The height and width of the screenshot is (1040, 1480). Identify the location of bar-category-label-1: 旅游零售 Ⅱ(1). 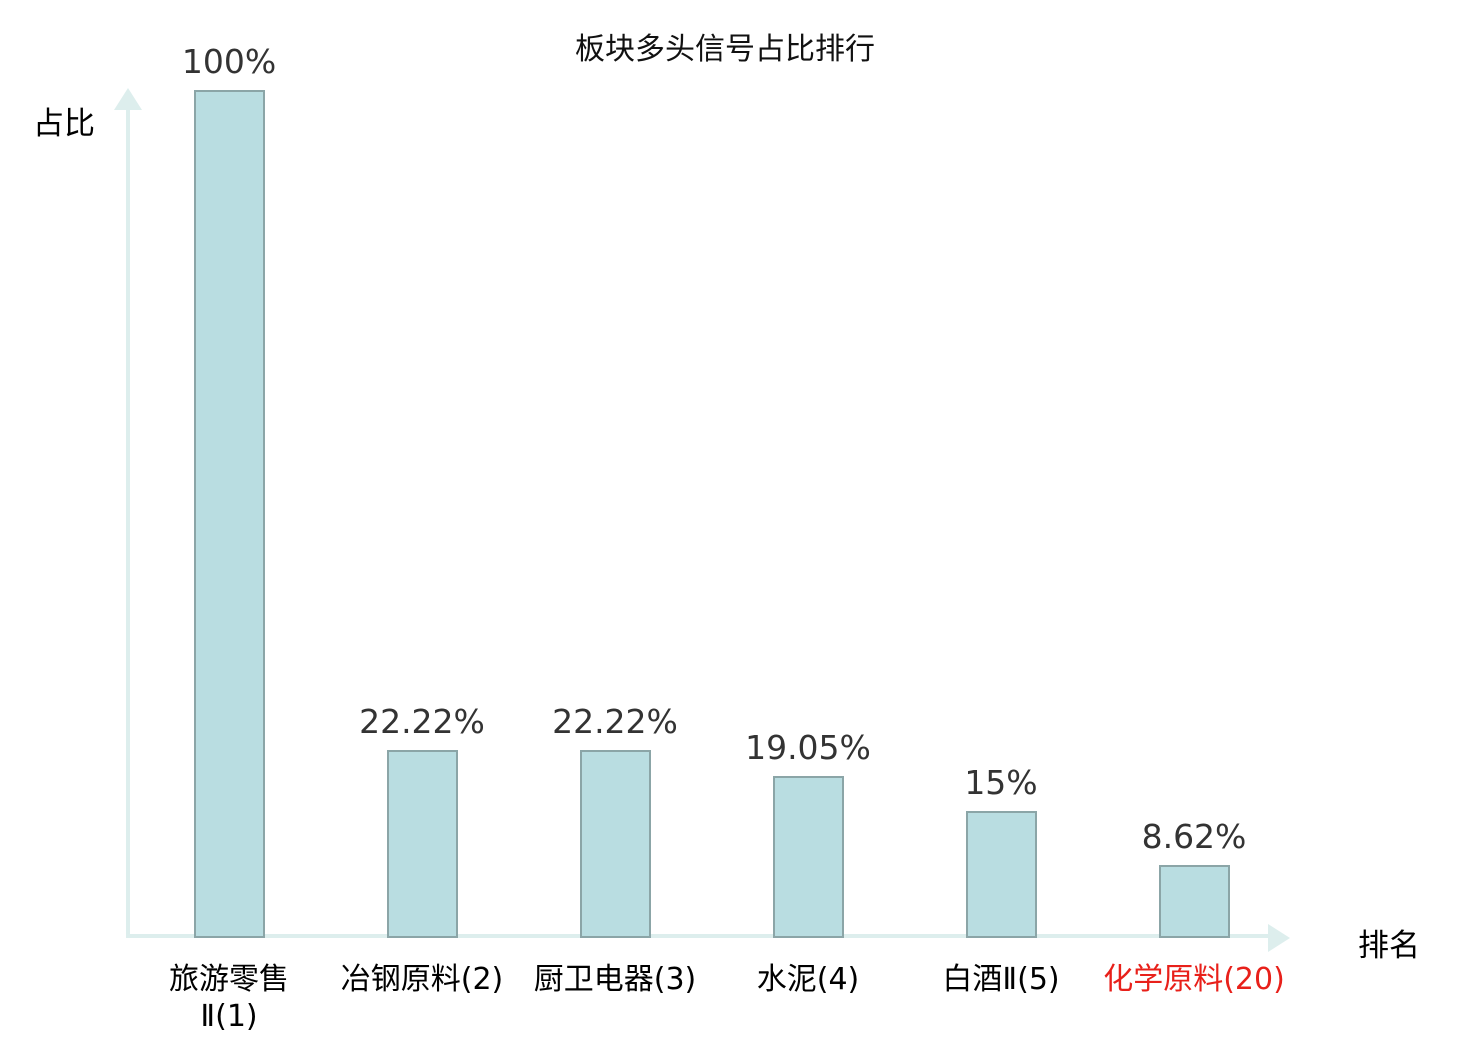
(229, 998).